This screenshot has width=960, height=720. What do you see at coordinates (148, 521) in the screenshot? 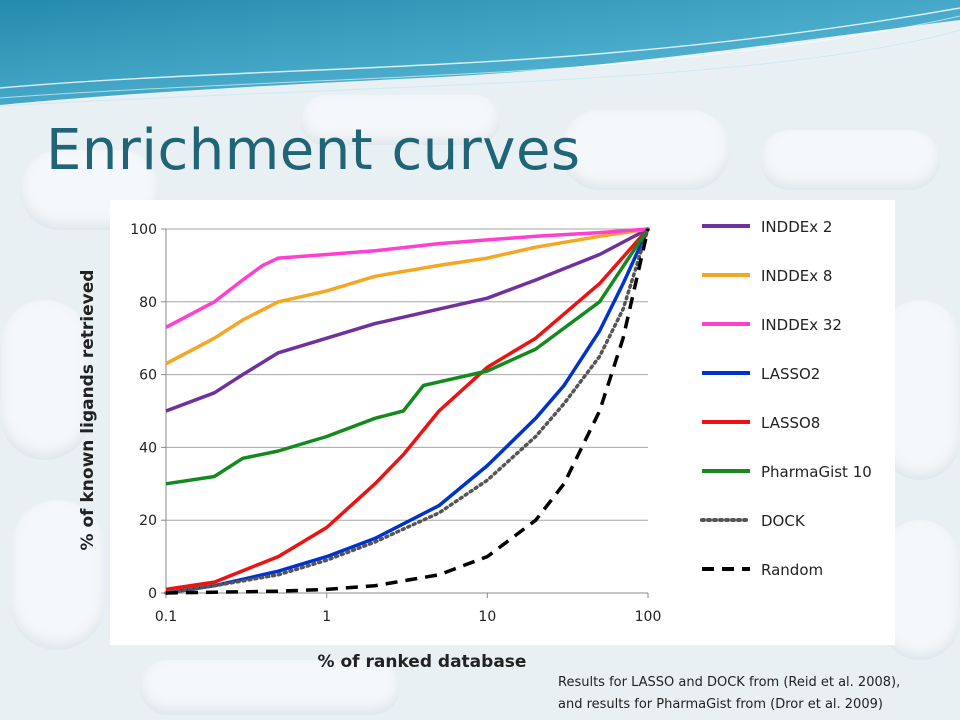
I see `y-tick-label: 20` at bounding box center [148, 521].